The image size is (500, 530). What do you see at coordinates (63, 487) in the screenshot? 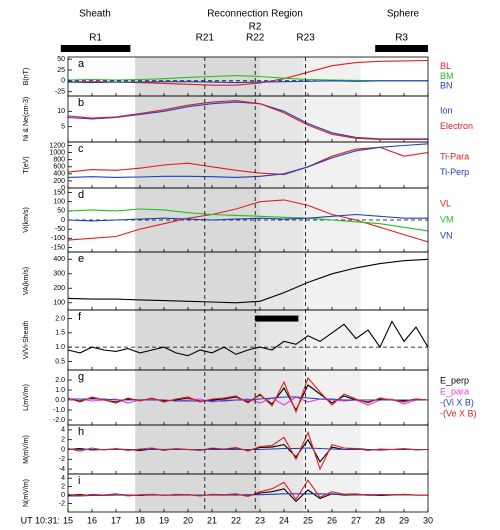
I see `y-tick-label: 2` at bounding box center [63, 487].